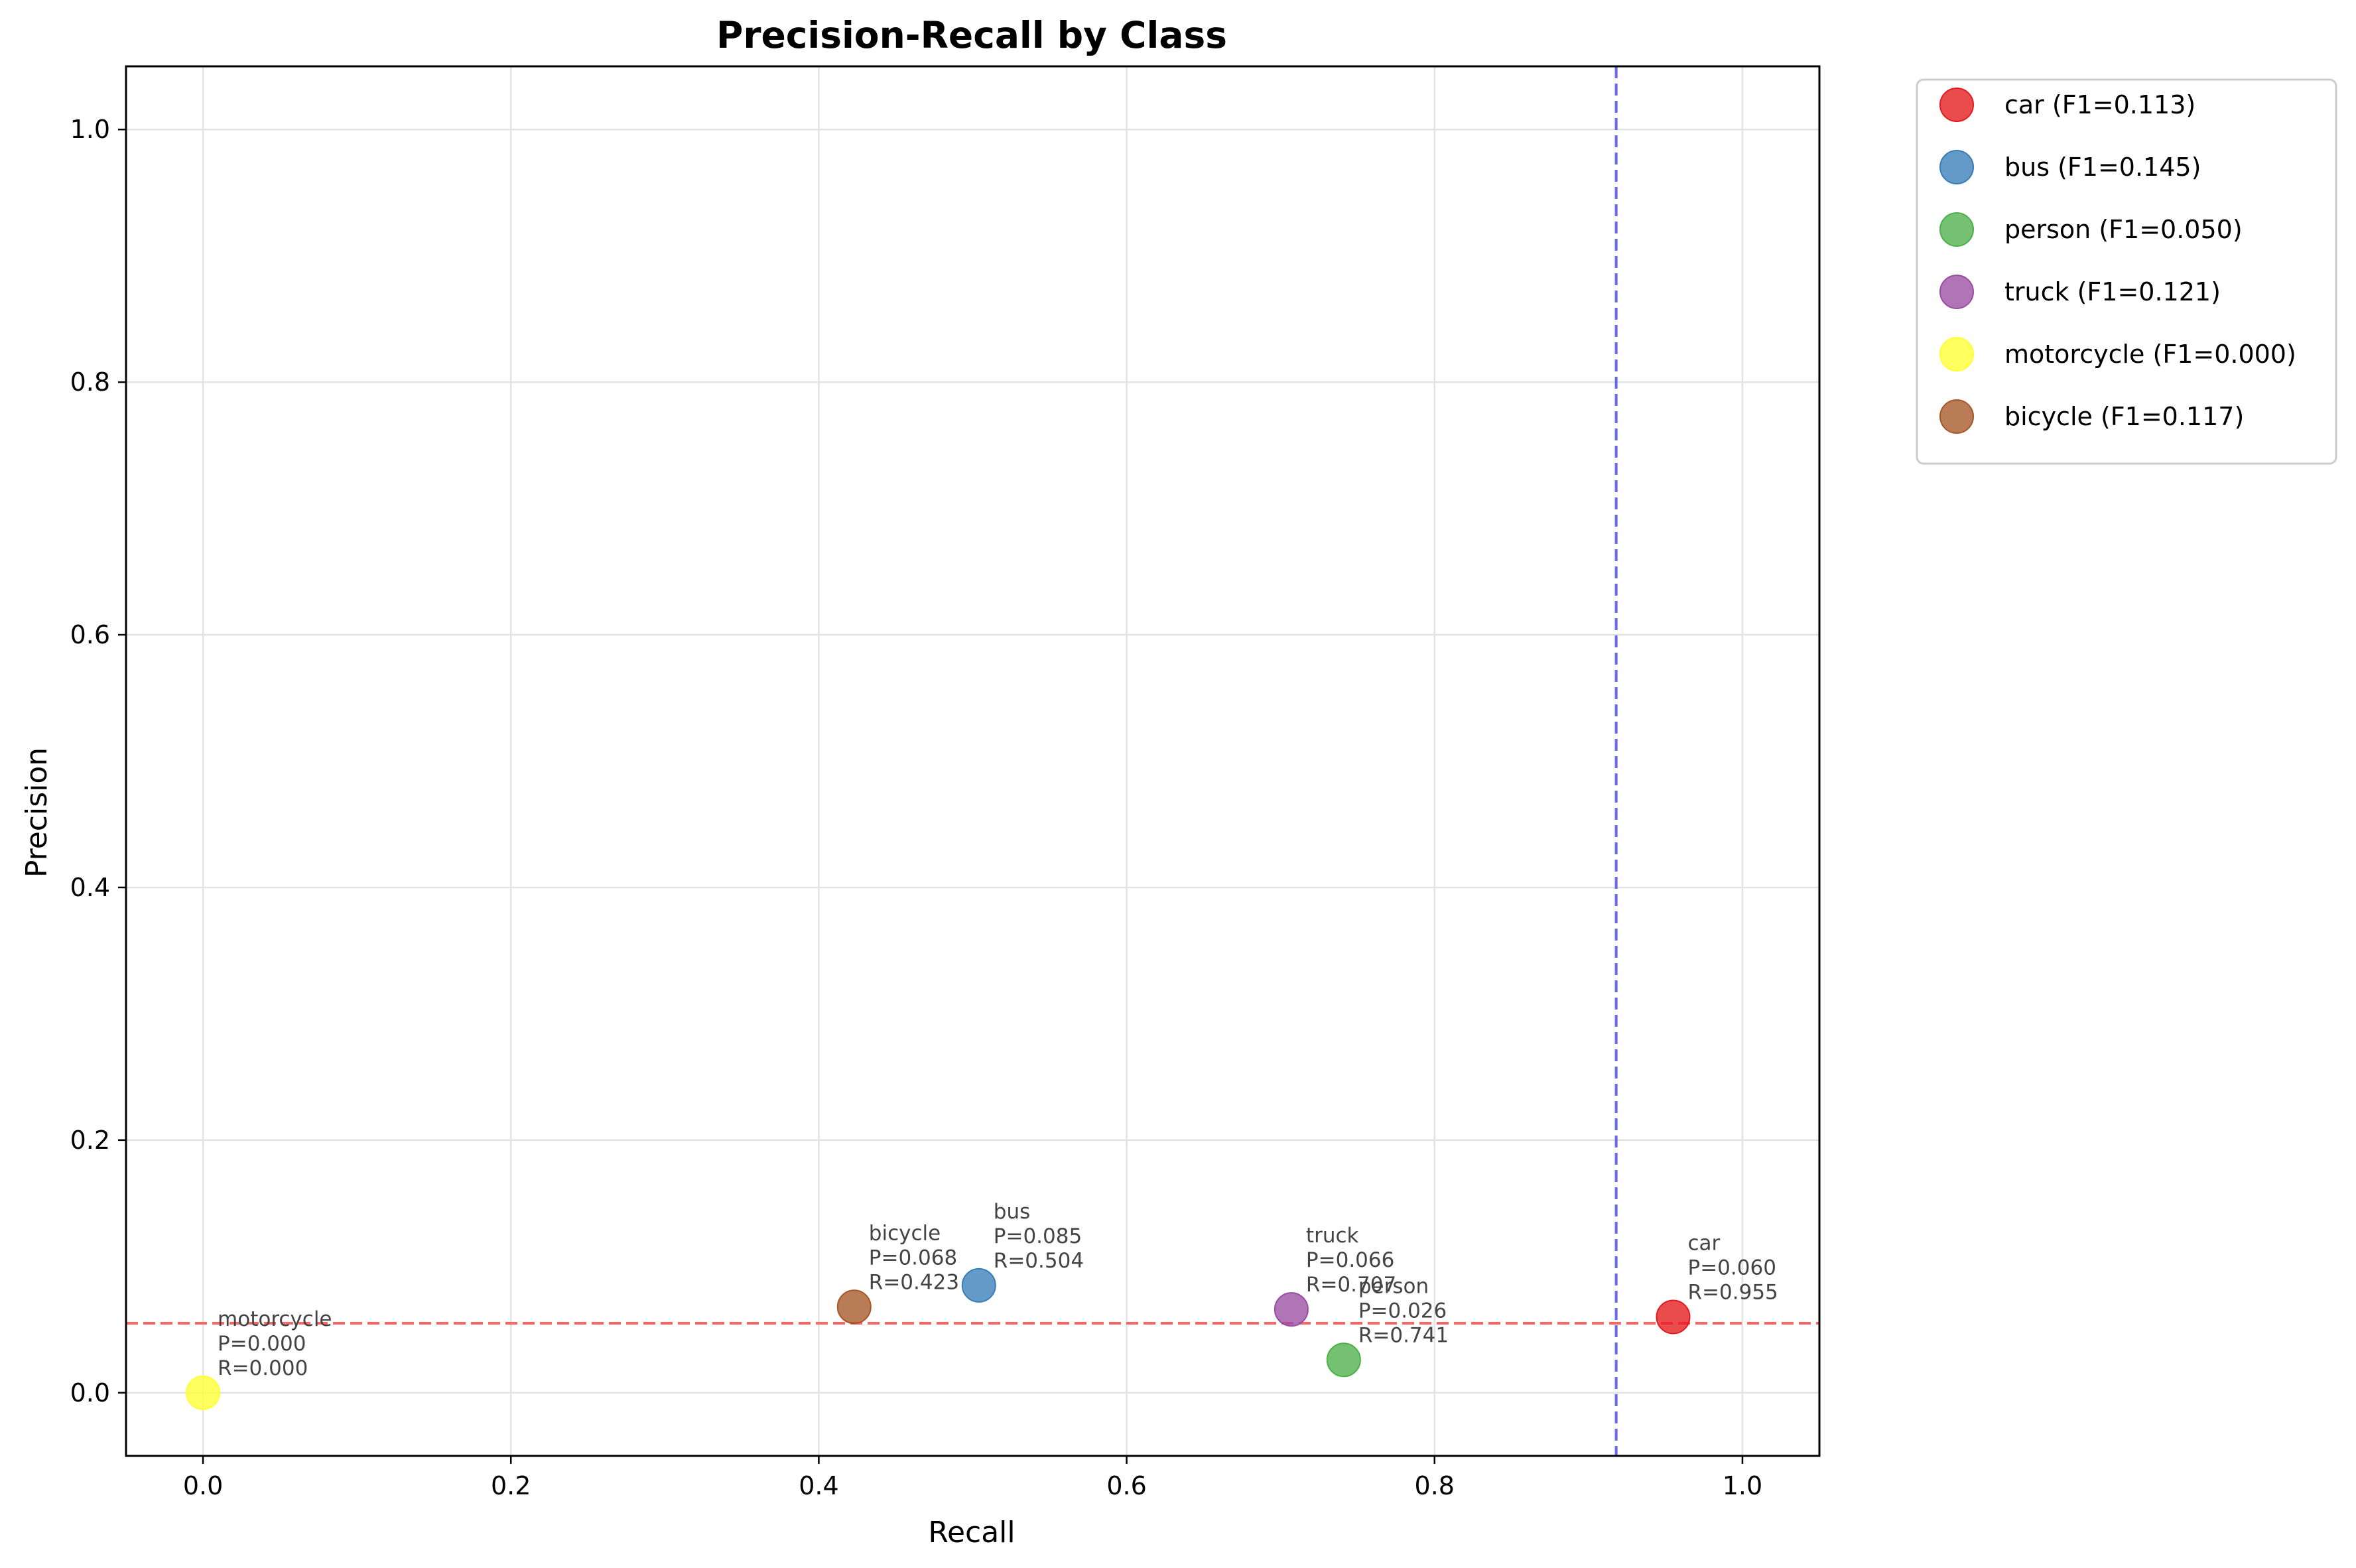  I want to click on point-annotation-line: motorcycle, so click(275, 1319).